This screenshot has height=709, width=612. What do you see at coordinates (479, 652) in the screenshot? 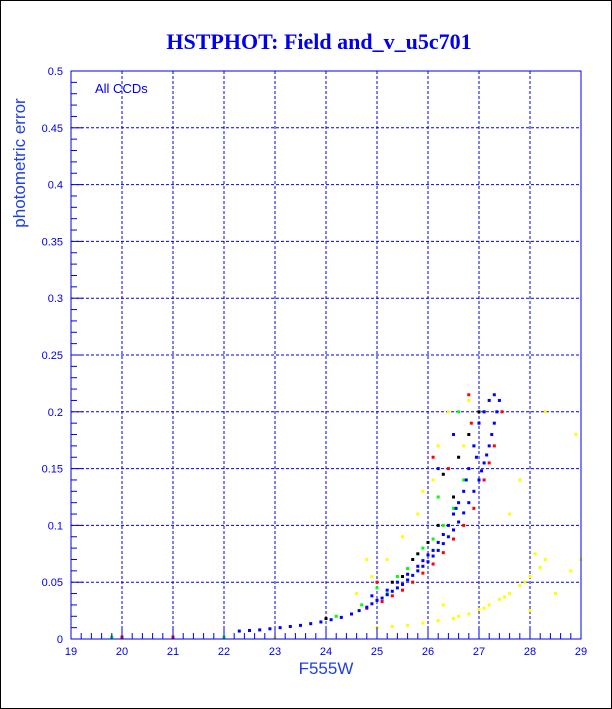
I see `x-tick-label: 27` at bounding box center [479, 652].